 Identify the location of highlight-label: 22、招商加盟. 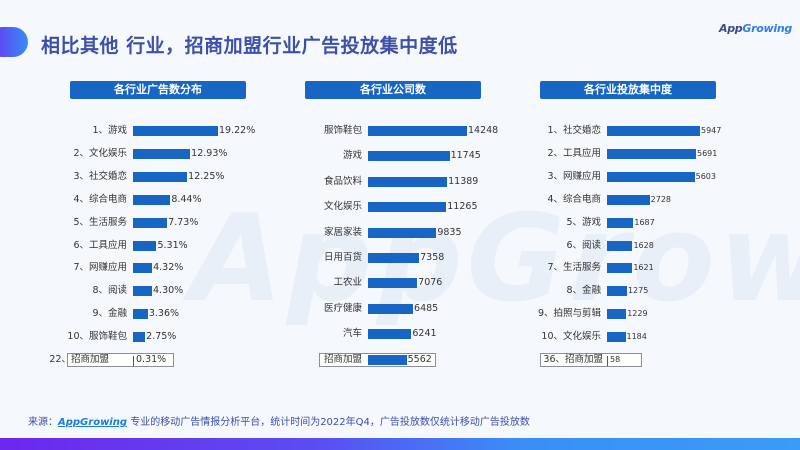
(79, 359).